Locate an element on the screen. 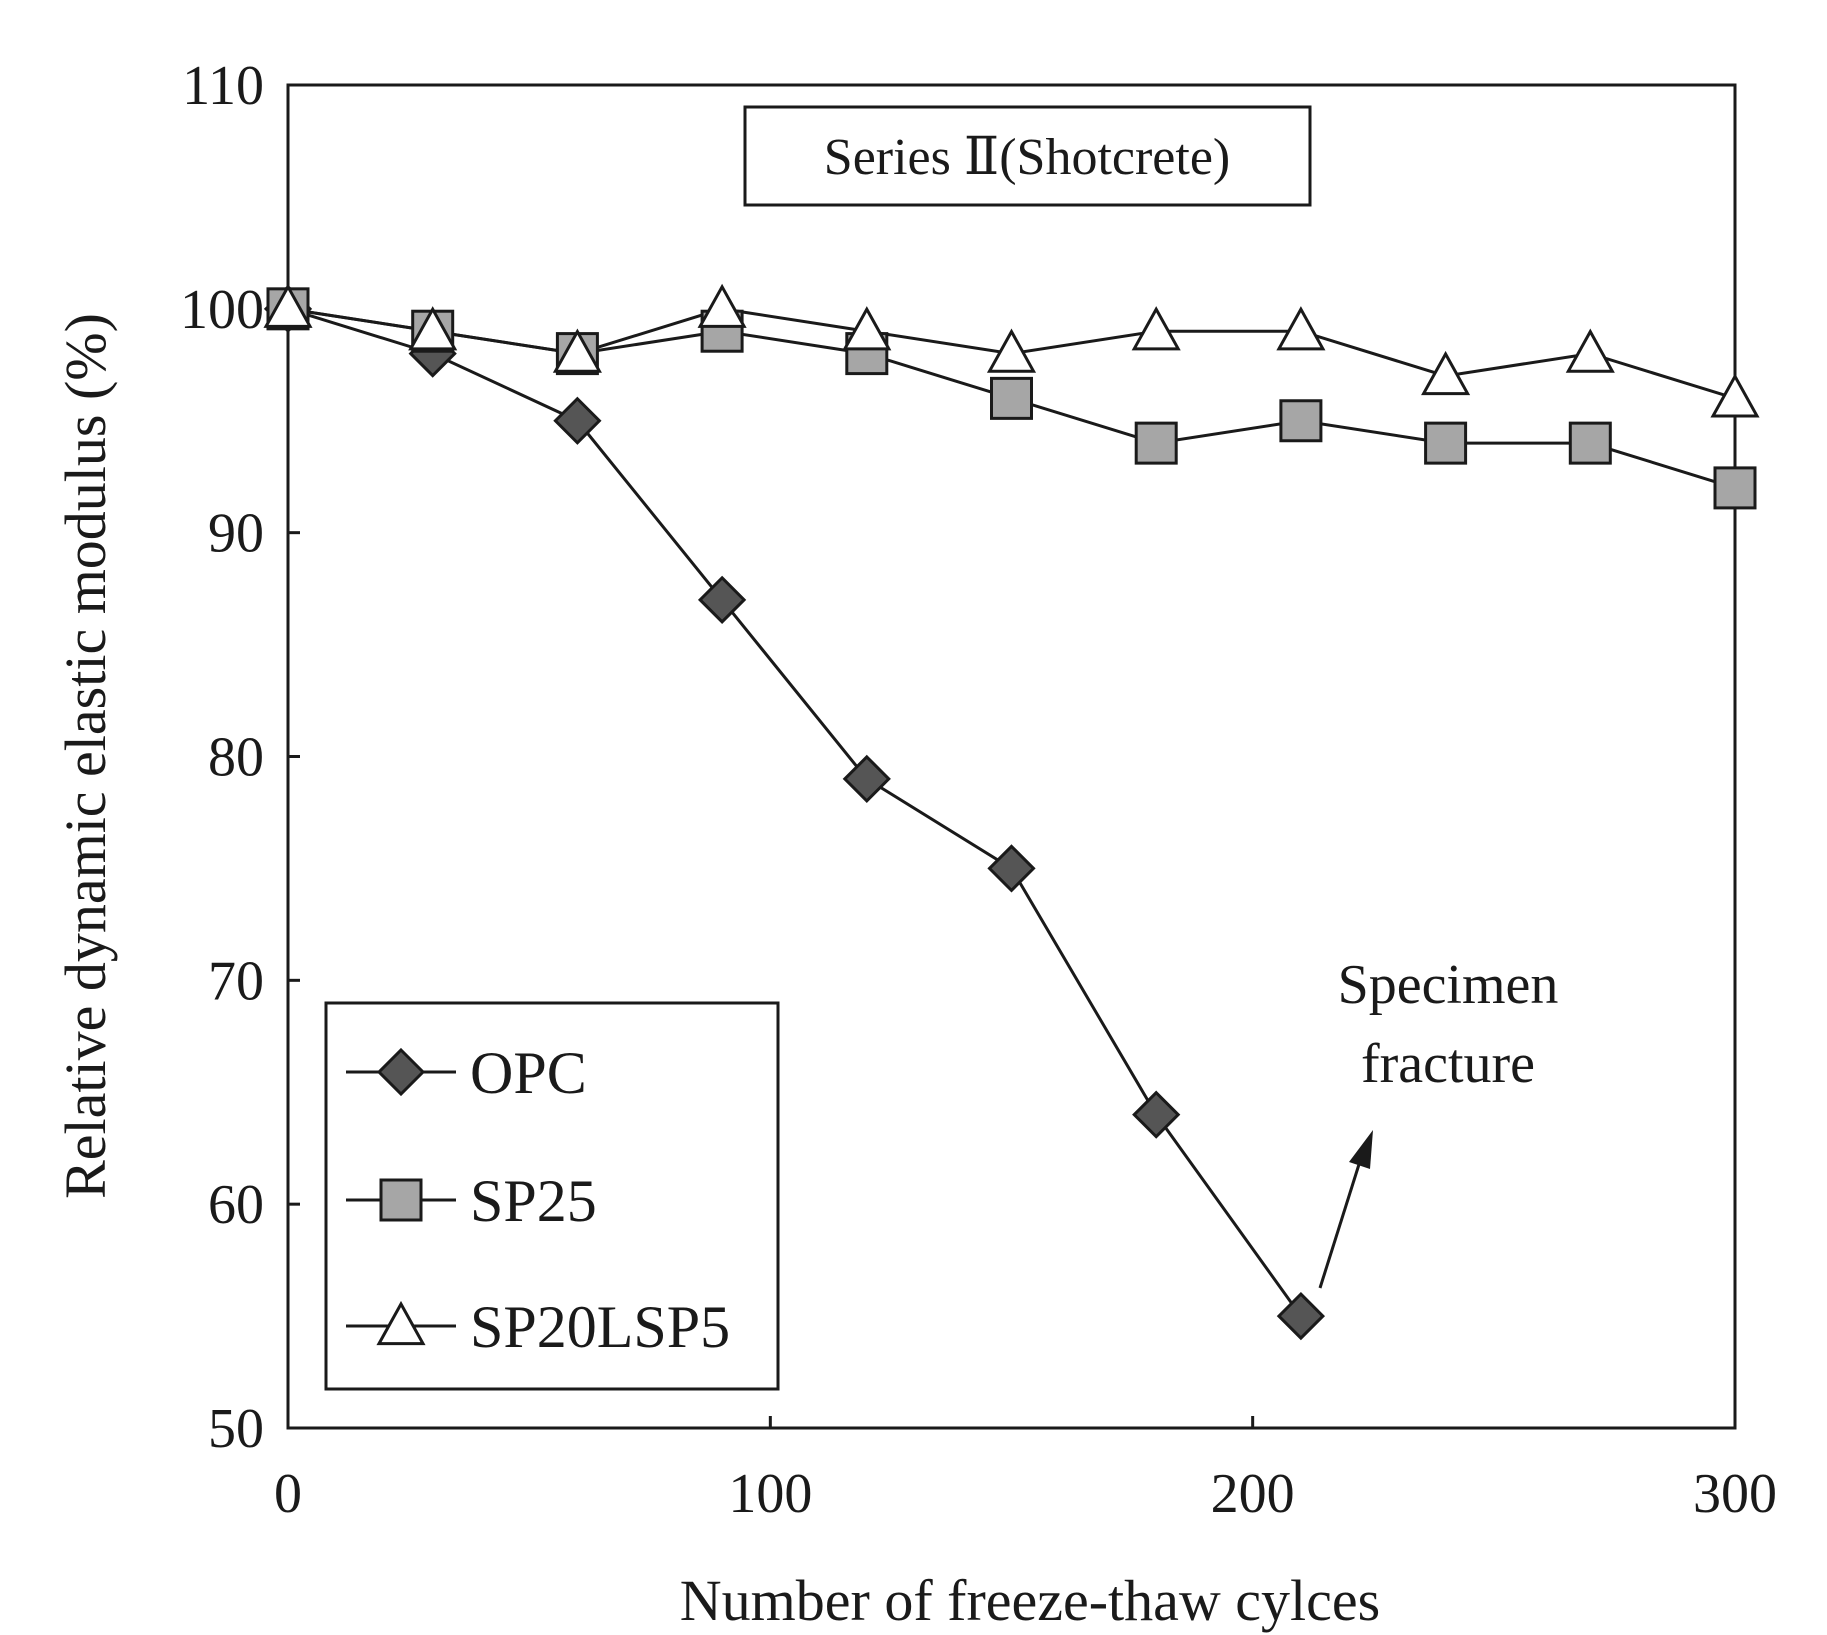  chart-title: Series Ⅱ(Shotcrete) is located at coordinates (1027, 157).